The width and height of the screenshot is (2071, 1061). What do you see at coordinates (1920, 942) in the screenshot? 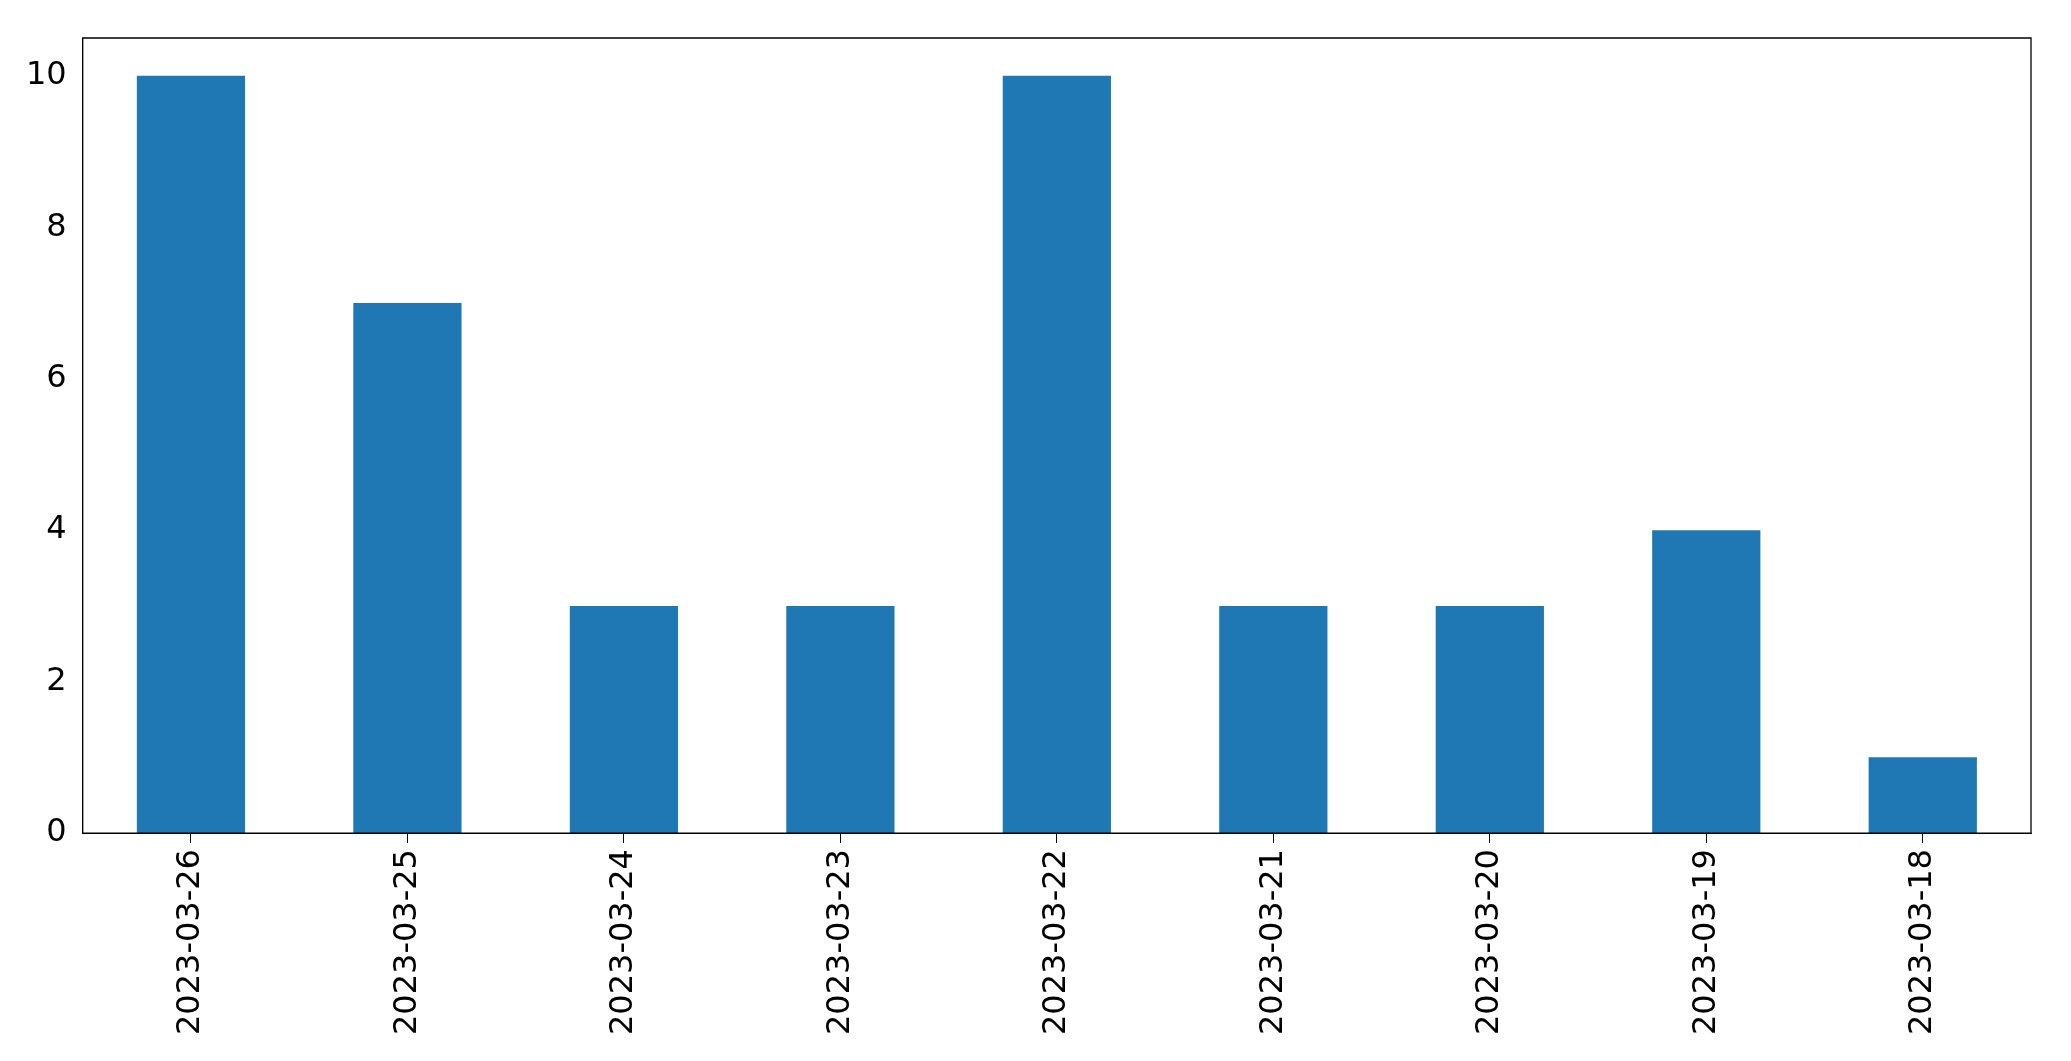
I see `x-tick-label: 2023-03-18` at bounding box center [1920, 942].